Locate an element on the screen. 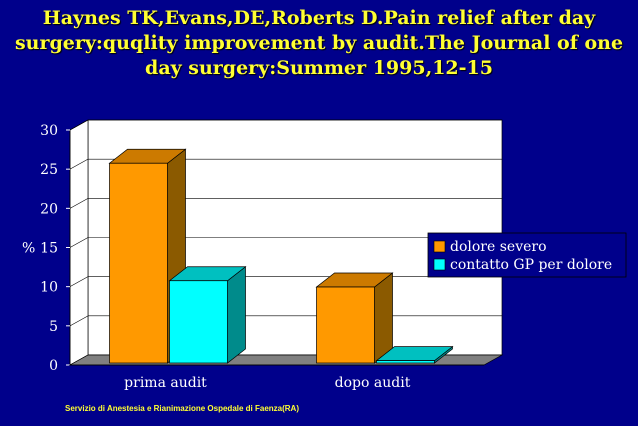  legend-label: dolore severo is located at coordinates (498, 247).